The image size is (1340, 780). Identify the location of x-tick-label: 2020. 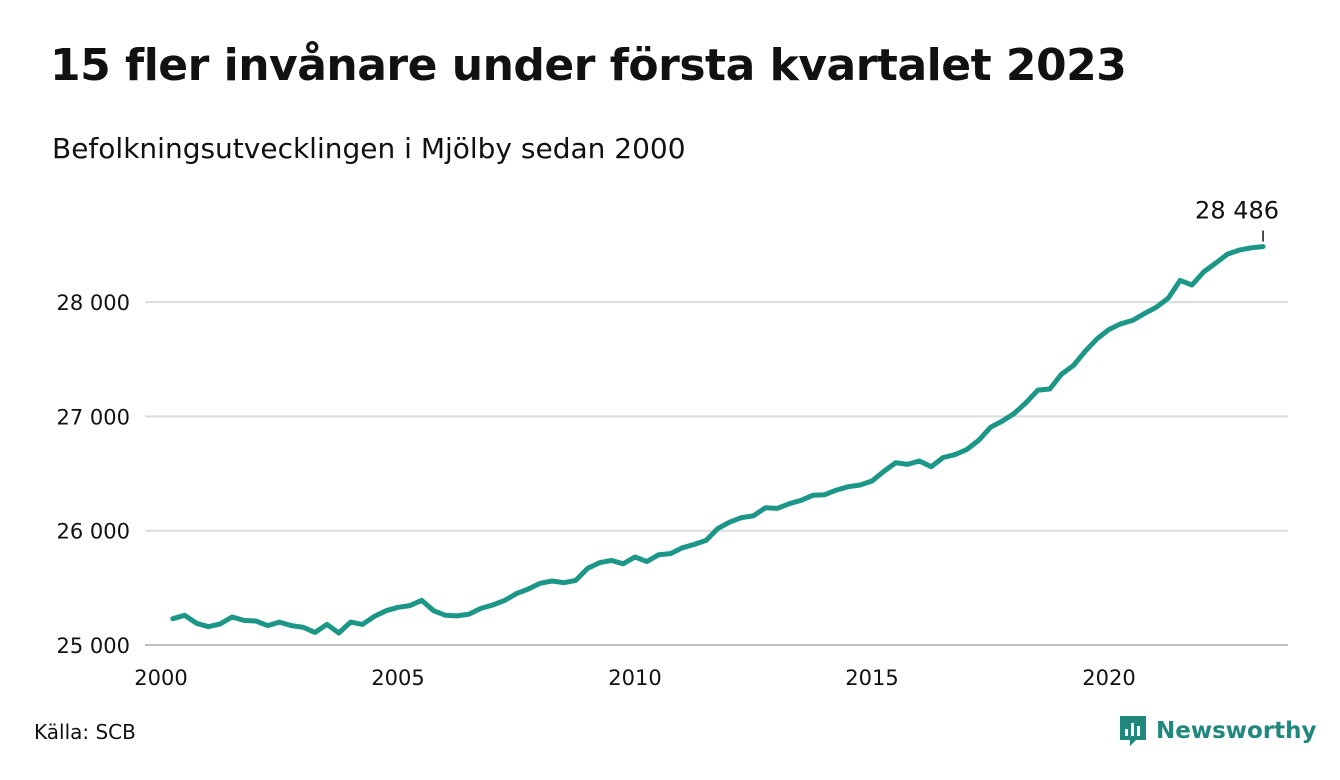
(1108, 678).